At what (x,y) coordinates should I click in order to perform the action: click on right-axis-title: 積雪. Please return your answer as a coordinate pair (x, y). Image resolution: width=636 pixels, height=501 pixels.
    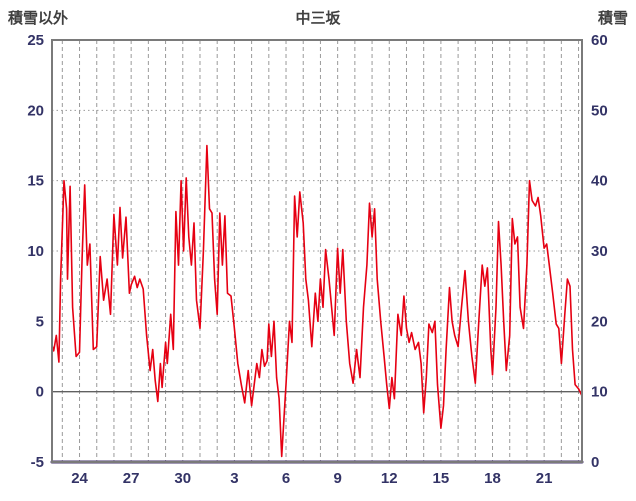
    Looking at the image, I should click on (612, 18).